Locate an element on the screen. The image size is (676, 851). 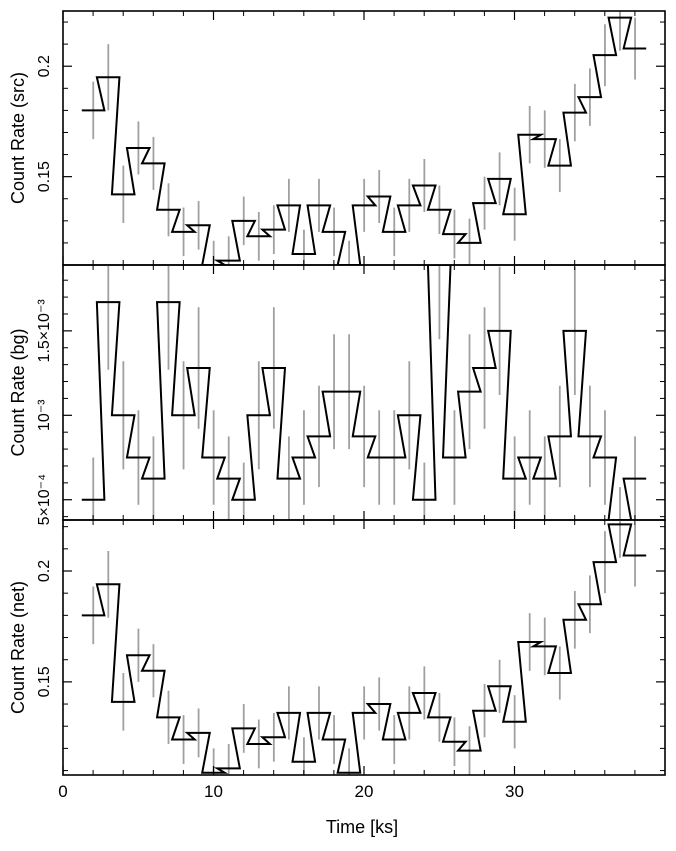
y-axis-label: Count Rate (src) is located at coordinates (18, 138).